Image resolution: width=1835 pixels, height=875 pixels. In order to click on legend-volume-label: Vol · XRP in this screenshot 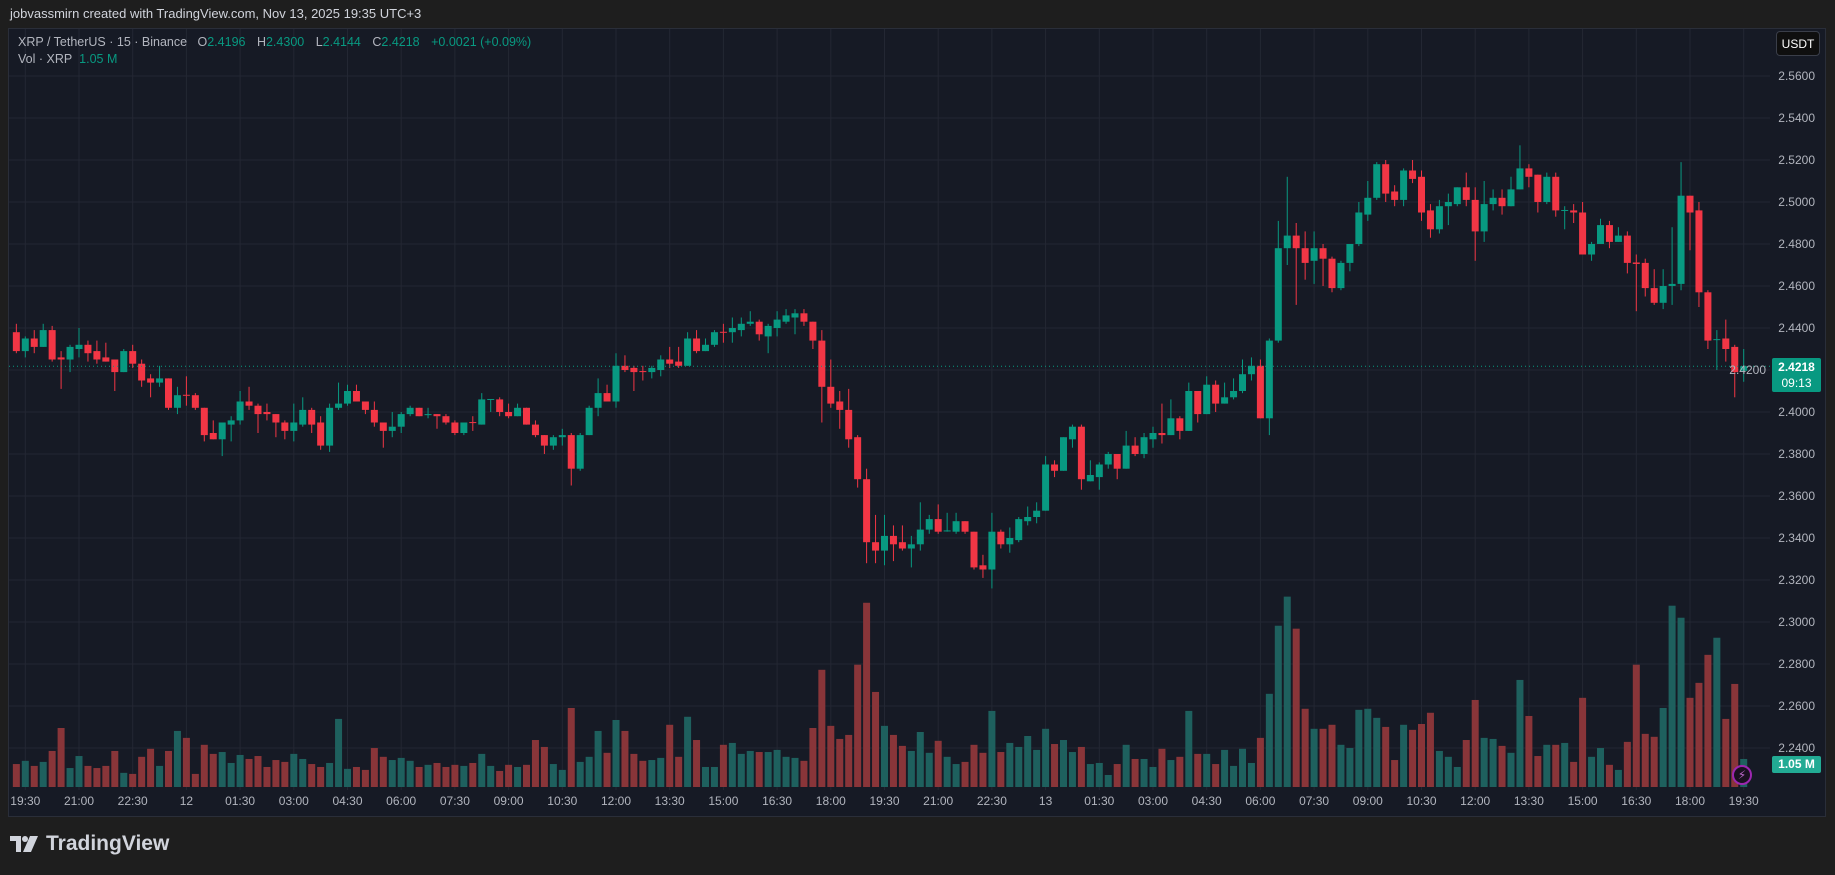, I will do `click(45, 59)`.